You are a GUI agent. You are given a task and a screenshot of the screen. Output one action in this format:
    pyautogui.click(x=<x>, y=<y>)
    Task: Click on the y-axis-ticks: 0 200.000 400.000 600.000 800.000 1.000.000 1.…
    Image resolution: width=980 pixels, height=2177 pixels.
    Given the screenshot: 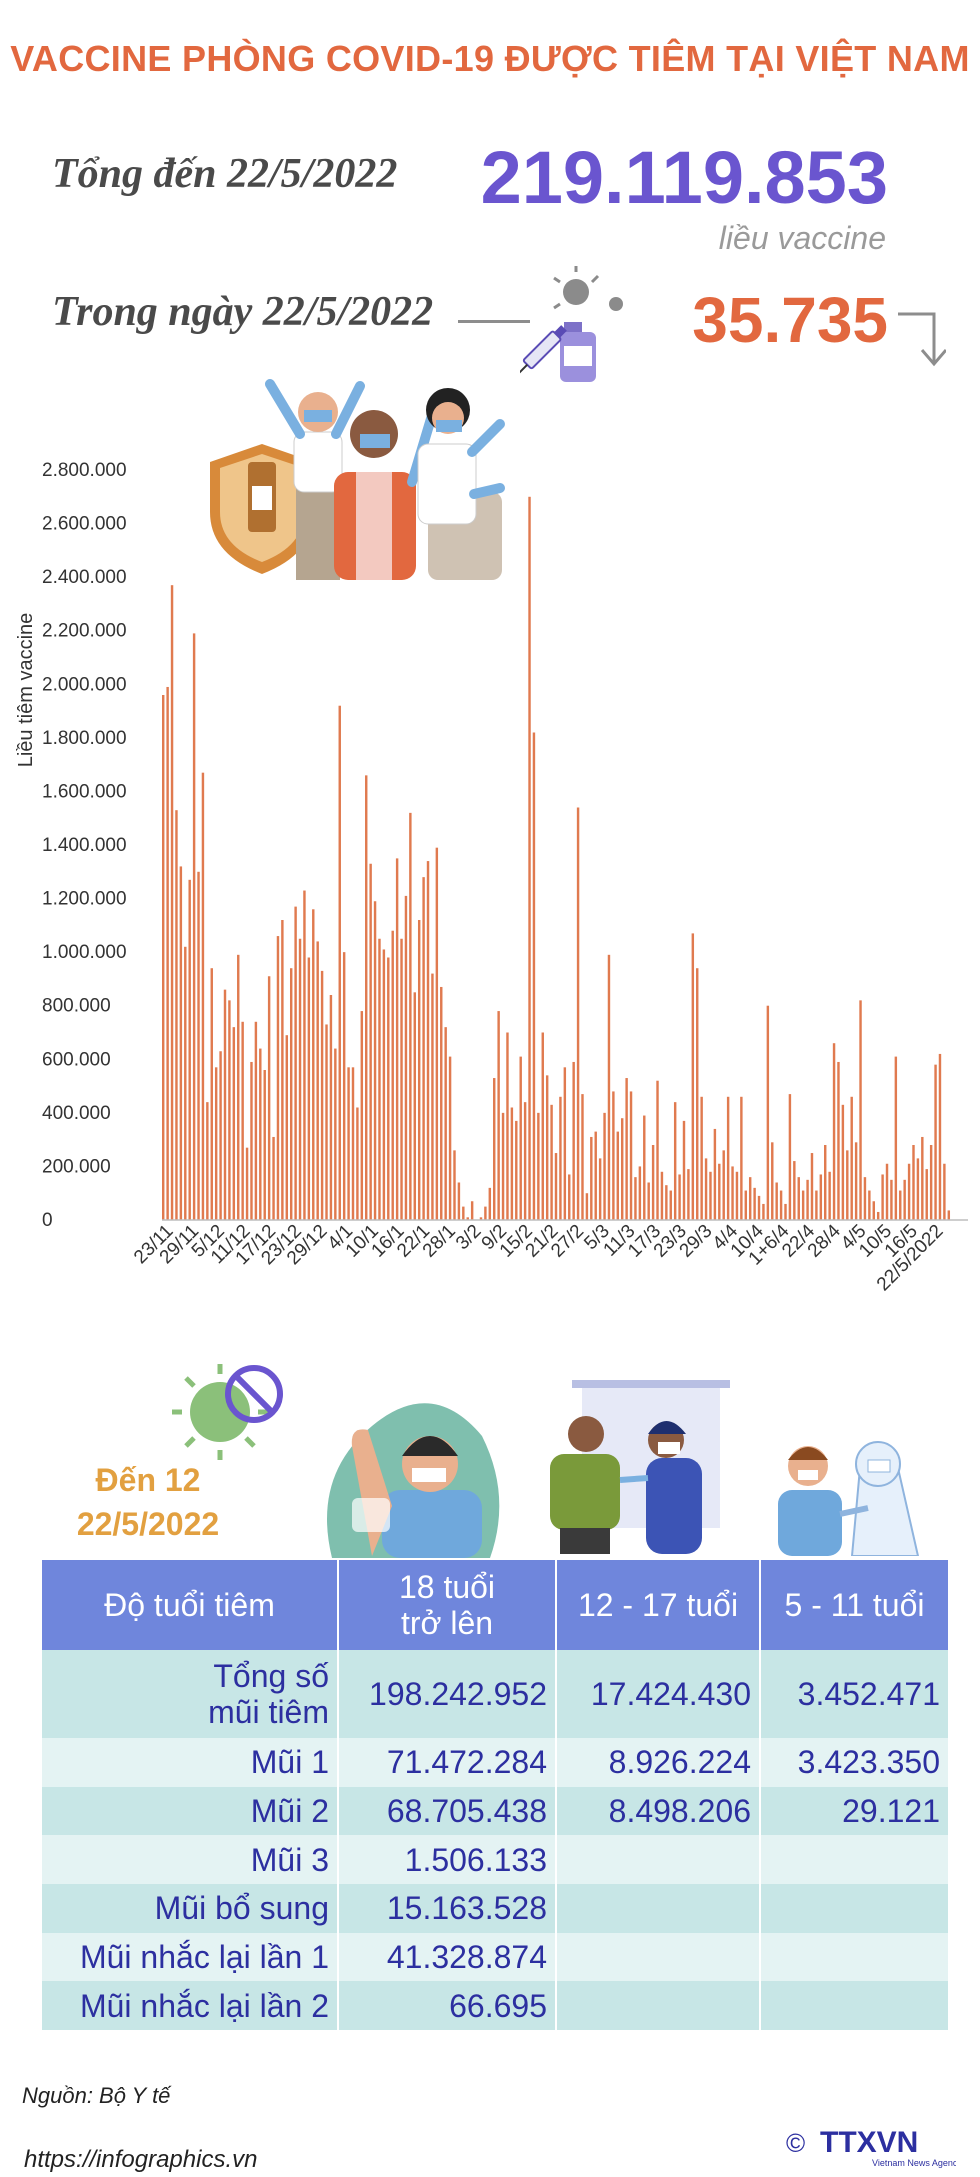 What is the action you would take?
    pyautogui.click(x=84, y=845)
    